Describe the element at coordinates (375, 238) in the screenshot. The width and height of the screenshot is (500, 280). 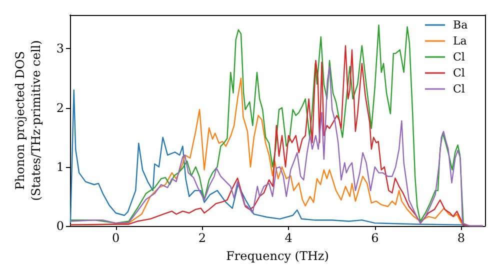
I see `x-tick-label: 6` at that location.